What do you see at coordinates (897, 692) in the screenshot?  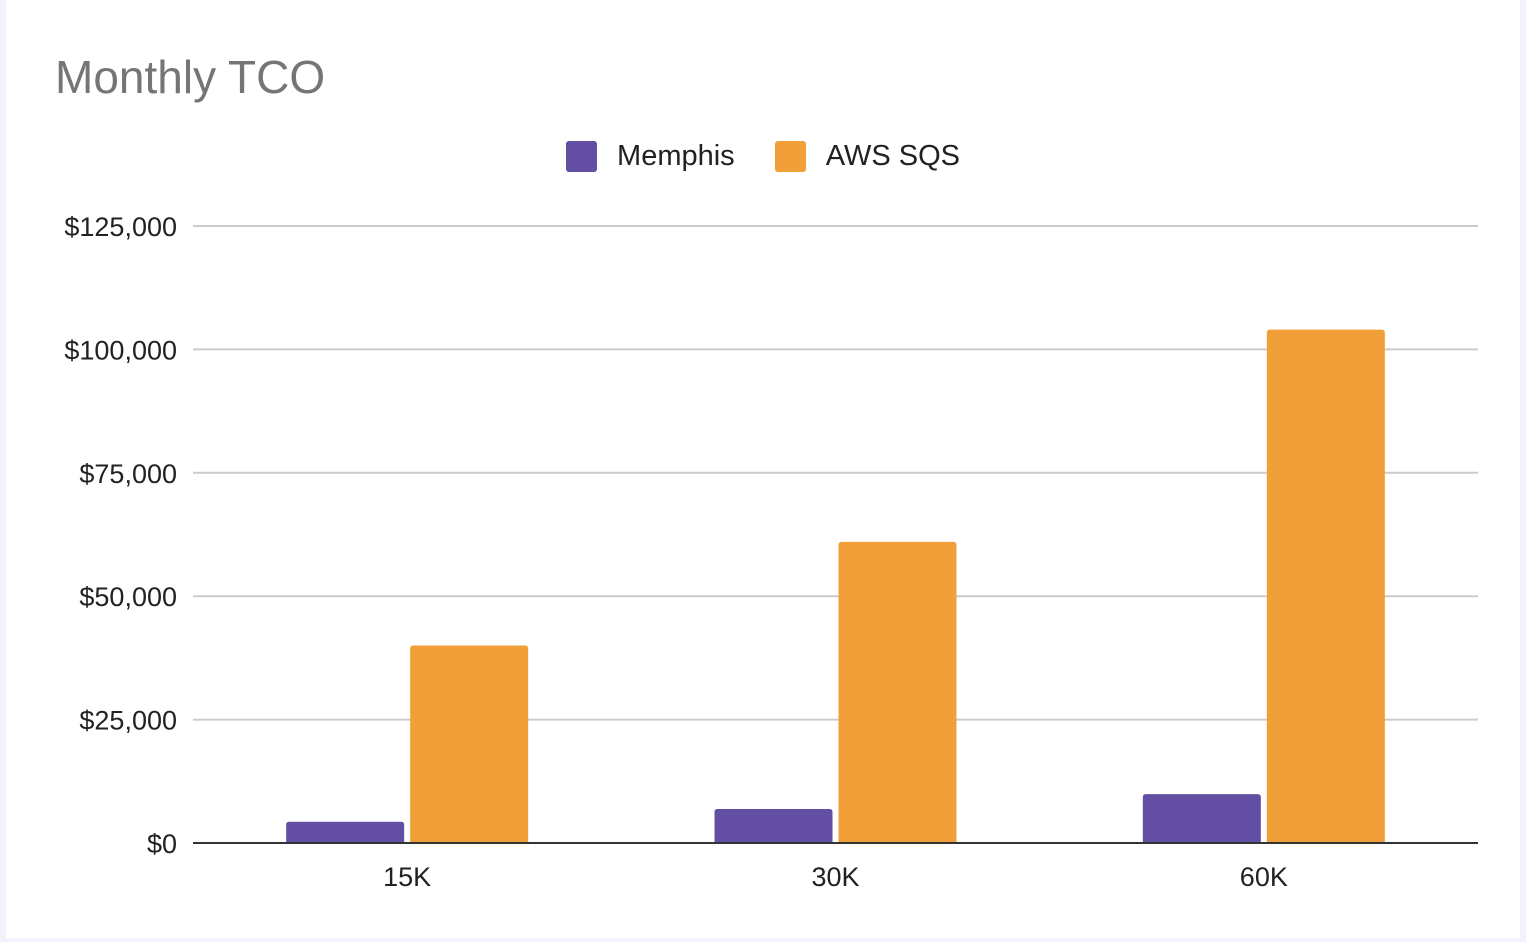 I see `bar-aws-sqs-30k` at bounding box center [897, 692].